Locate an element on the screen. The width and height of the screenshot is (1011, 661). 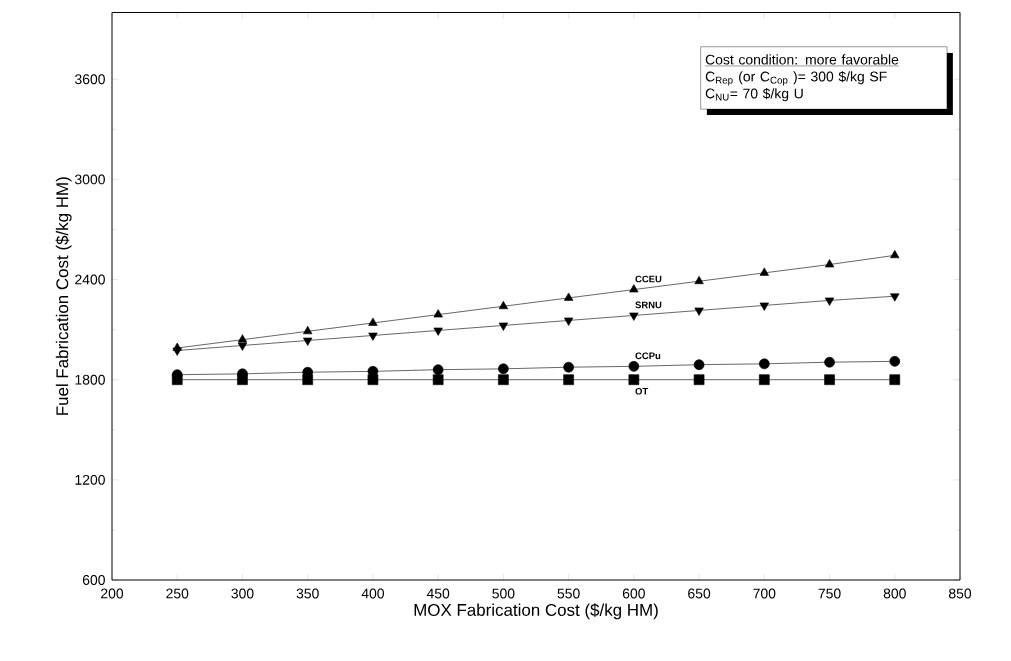
y-tick-label: 3600 is located at coordinates (89, 79).